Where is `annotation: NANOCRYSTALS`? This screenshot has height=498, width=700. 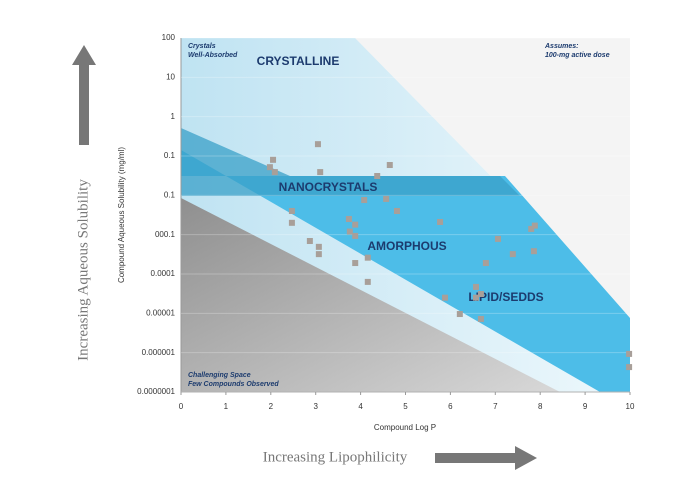 annotation: NANOCRYSTALS is located at coordinates (328, 187).